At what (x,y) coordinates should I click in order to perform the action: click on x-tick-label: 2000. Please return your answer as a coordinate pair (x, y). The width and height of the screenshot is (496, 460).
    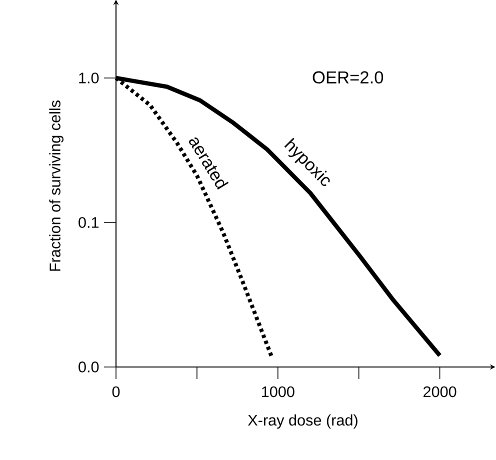
    Looking at the image, I should click on (440, 392).